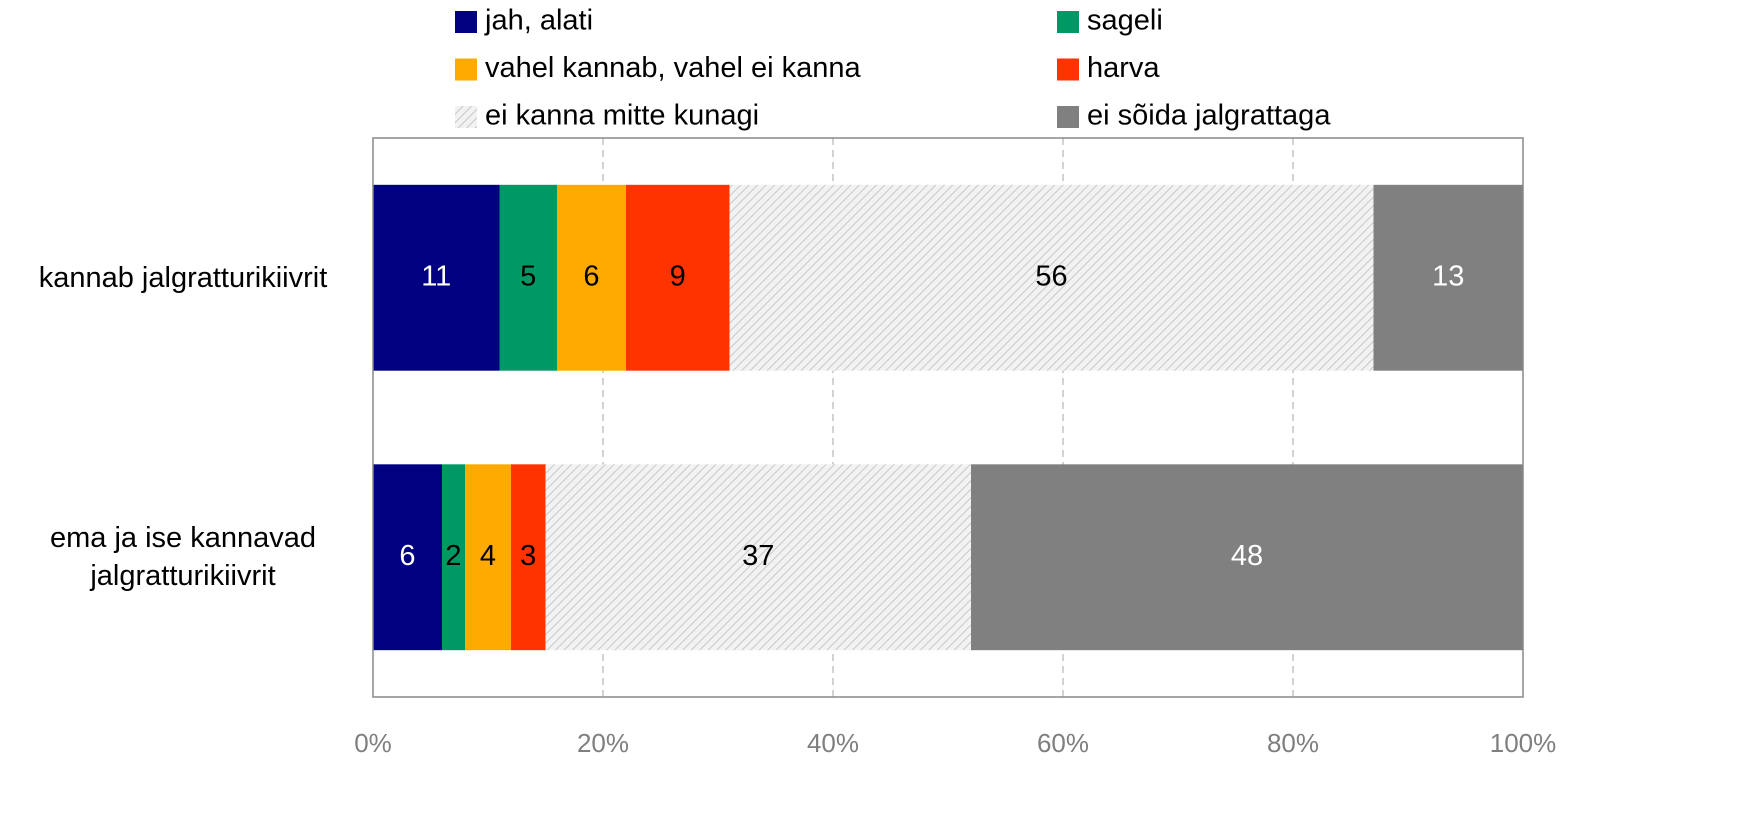 This screenshot has height=839, width=1746. What do you see at coordinates (603, 743) in the screenshot?
I see `x-tick-label: 20%` at bounding box center [603, 743].